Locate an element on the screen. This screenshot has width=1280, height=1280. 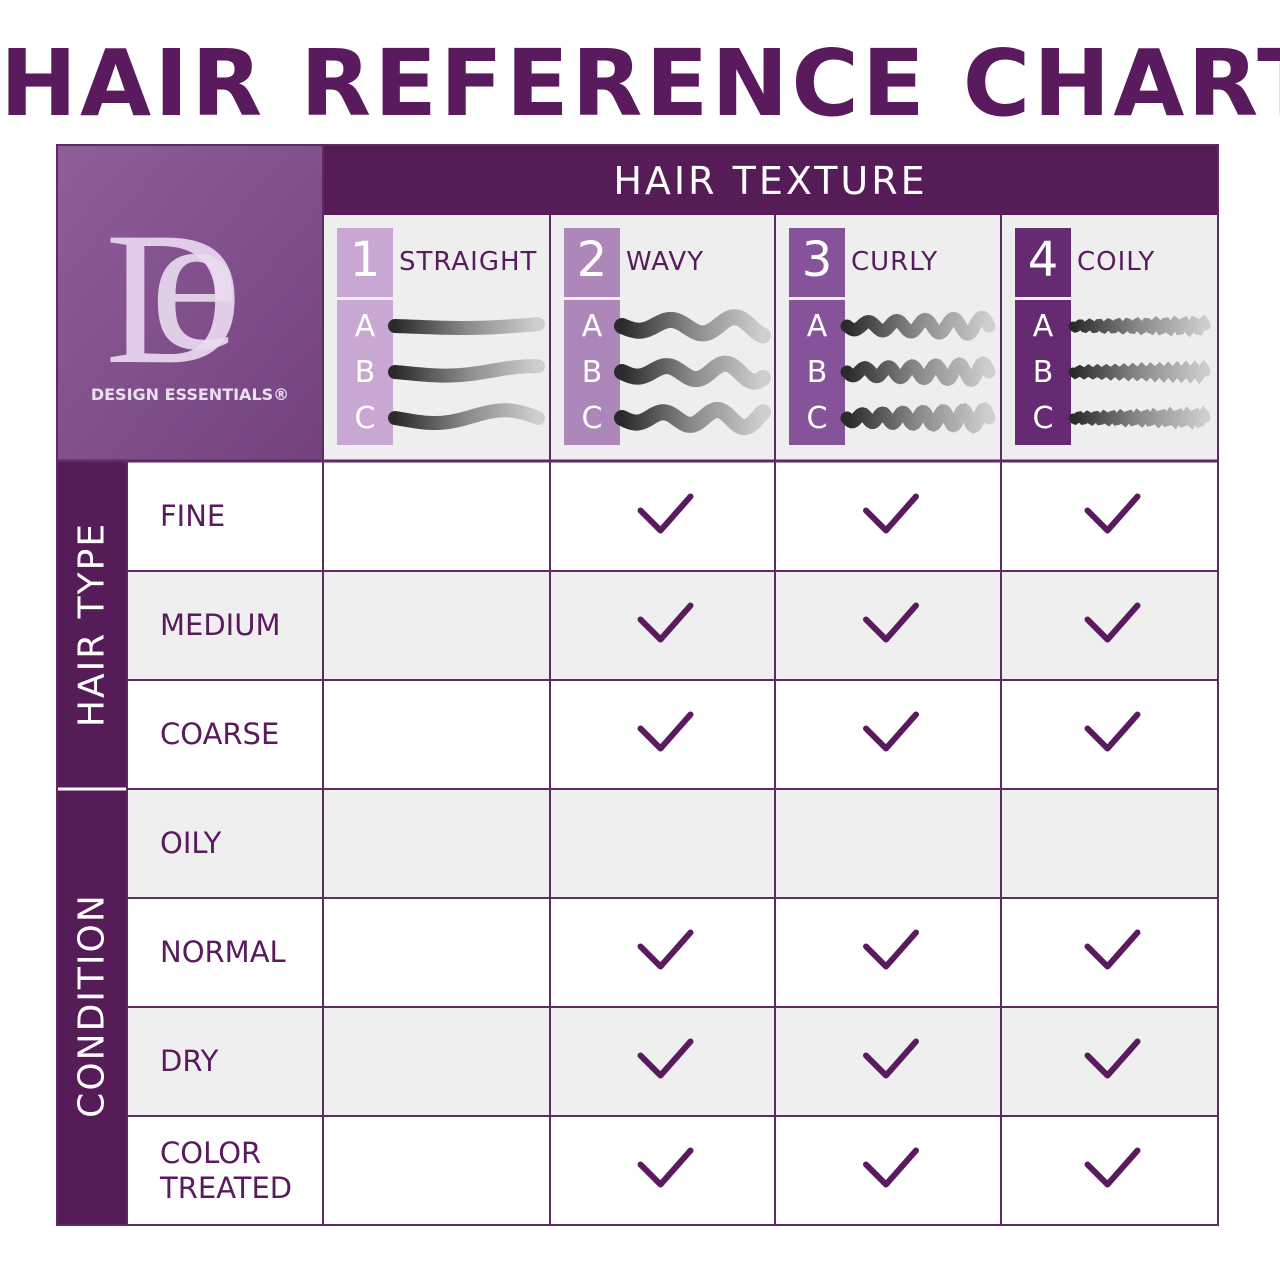
row-label: NORMAL is located at coordinates (223, 952).